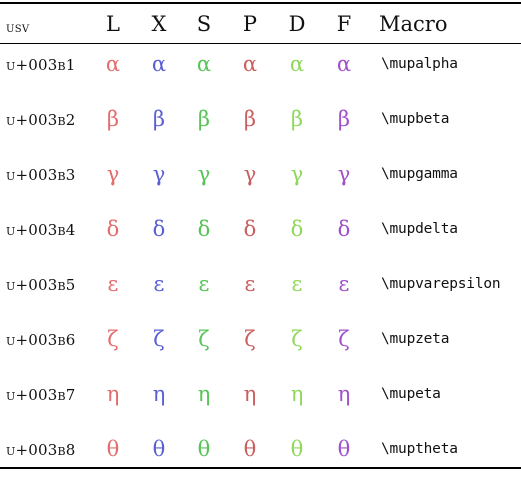 This screenshot has width=521, height=484. What do you see at coordinates (419, 174) in the screenshot?
I see `macro-name: \mupgamma` at bounding box center [419, 174].